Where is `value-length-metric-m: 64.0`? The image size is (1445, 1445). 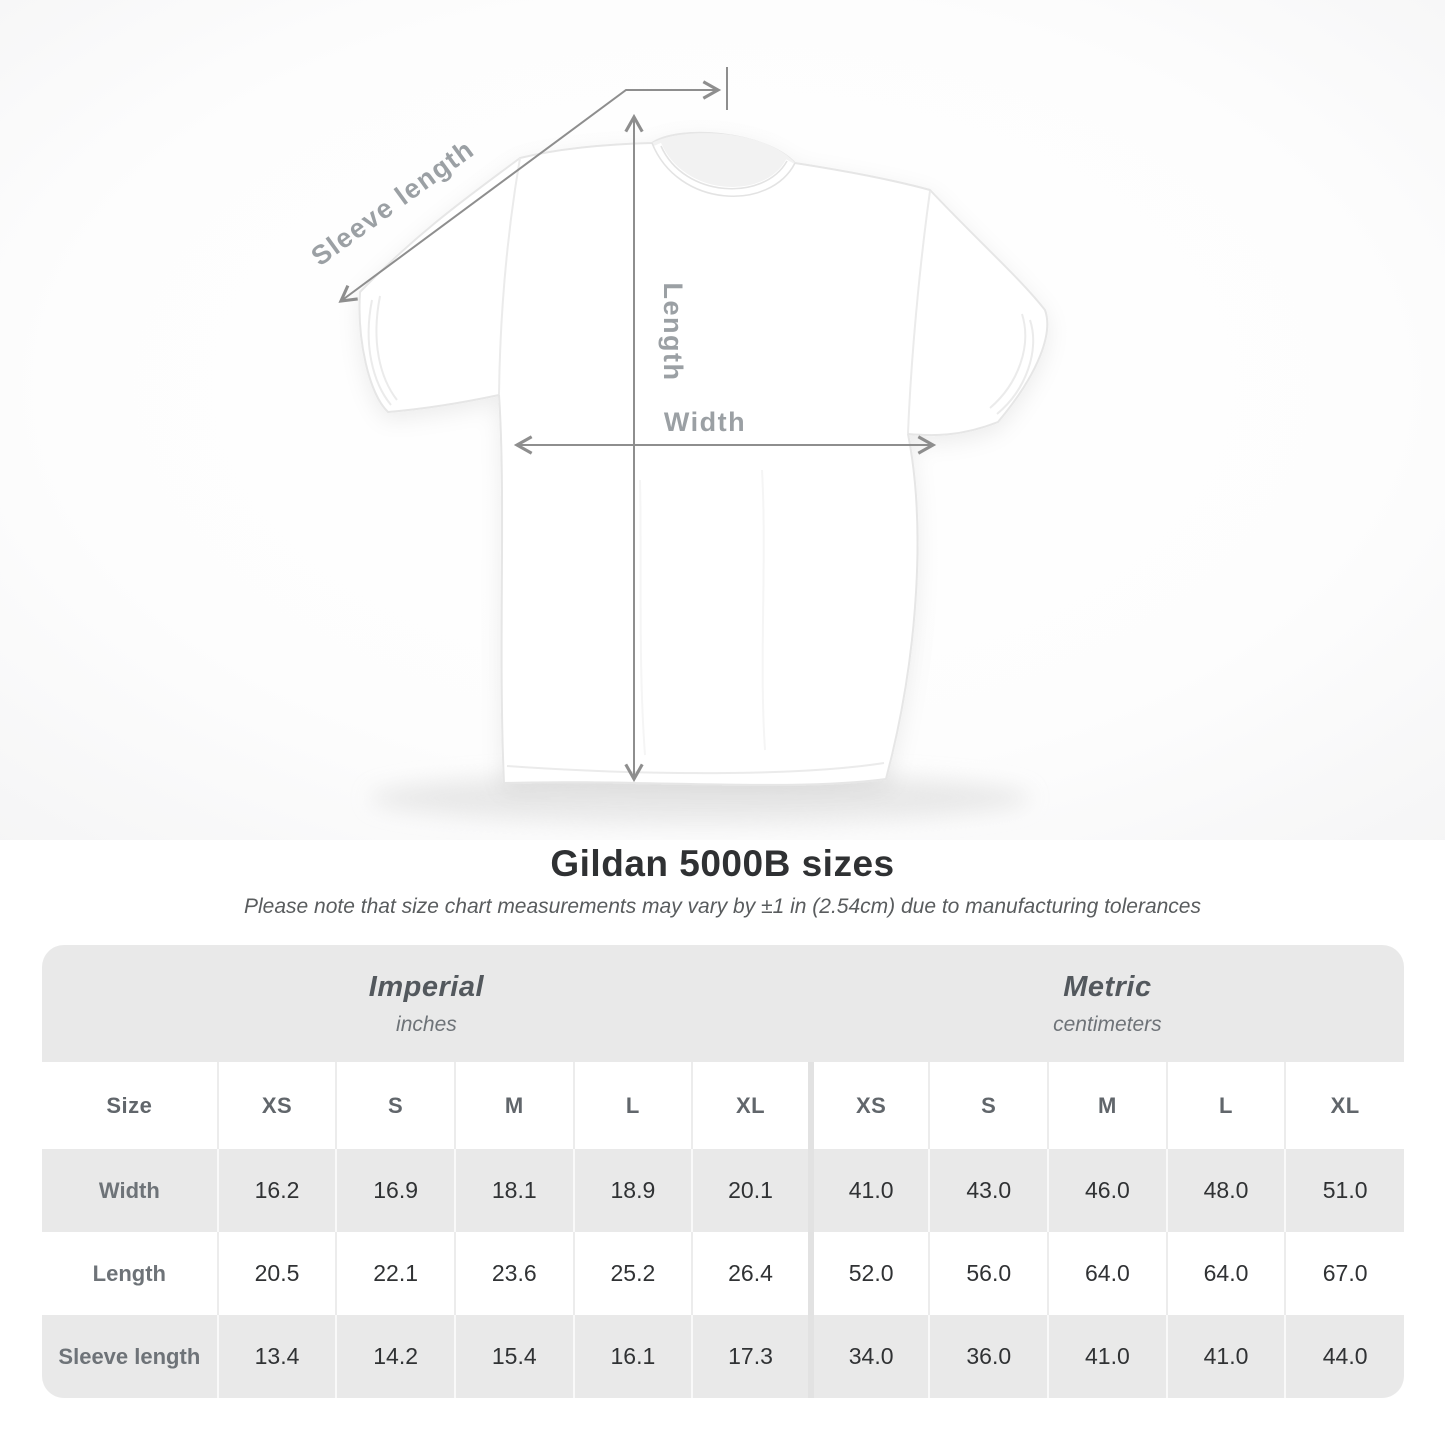 value-length-metric-m: 64.0 is located at coordinates (1107, 1273).